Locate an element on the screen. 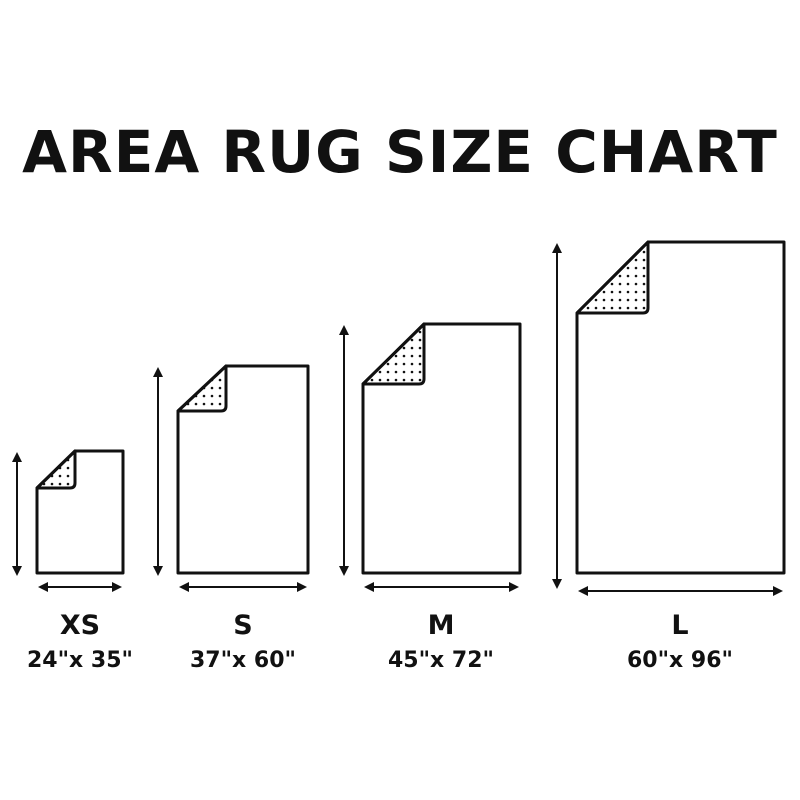 Image resolution: width=800 pixels, height=800 pixels. dimensions-label: 37"x 60" is located at coordinates (242, 660).